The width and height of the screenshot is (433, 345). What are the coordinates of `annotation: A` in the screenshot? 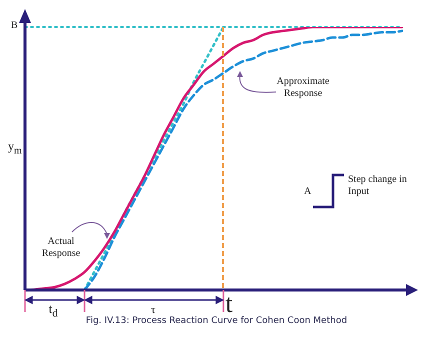 It's located at (308, 192).